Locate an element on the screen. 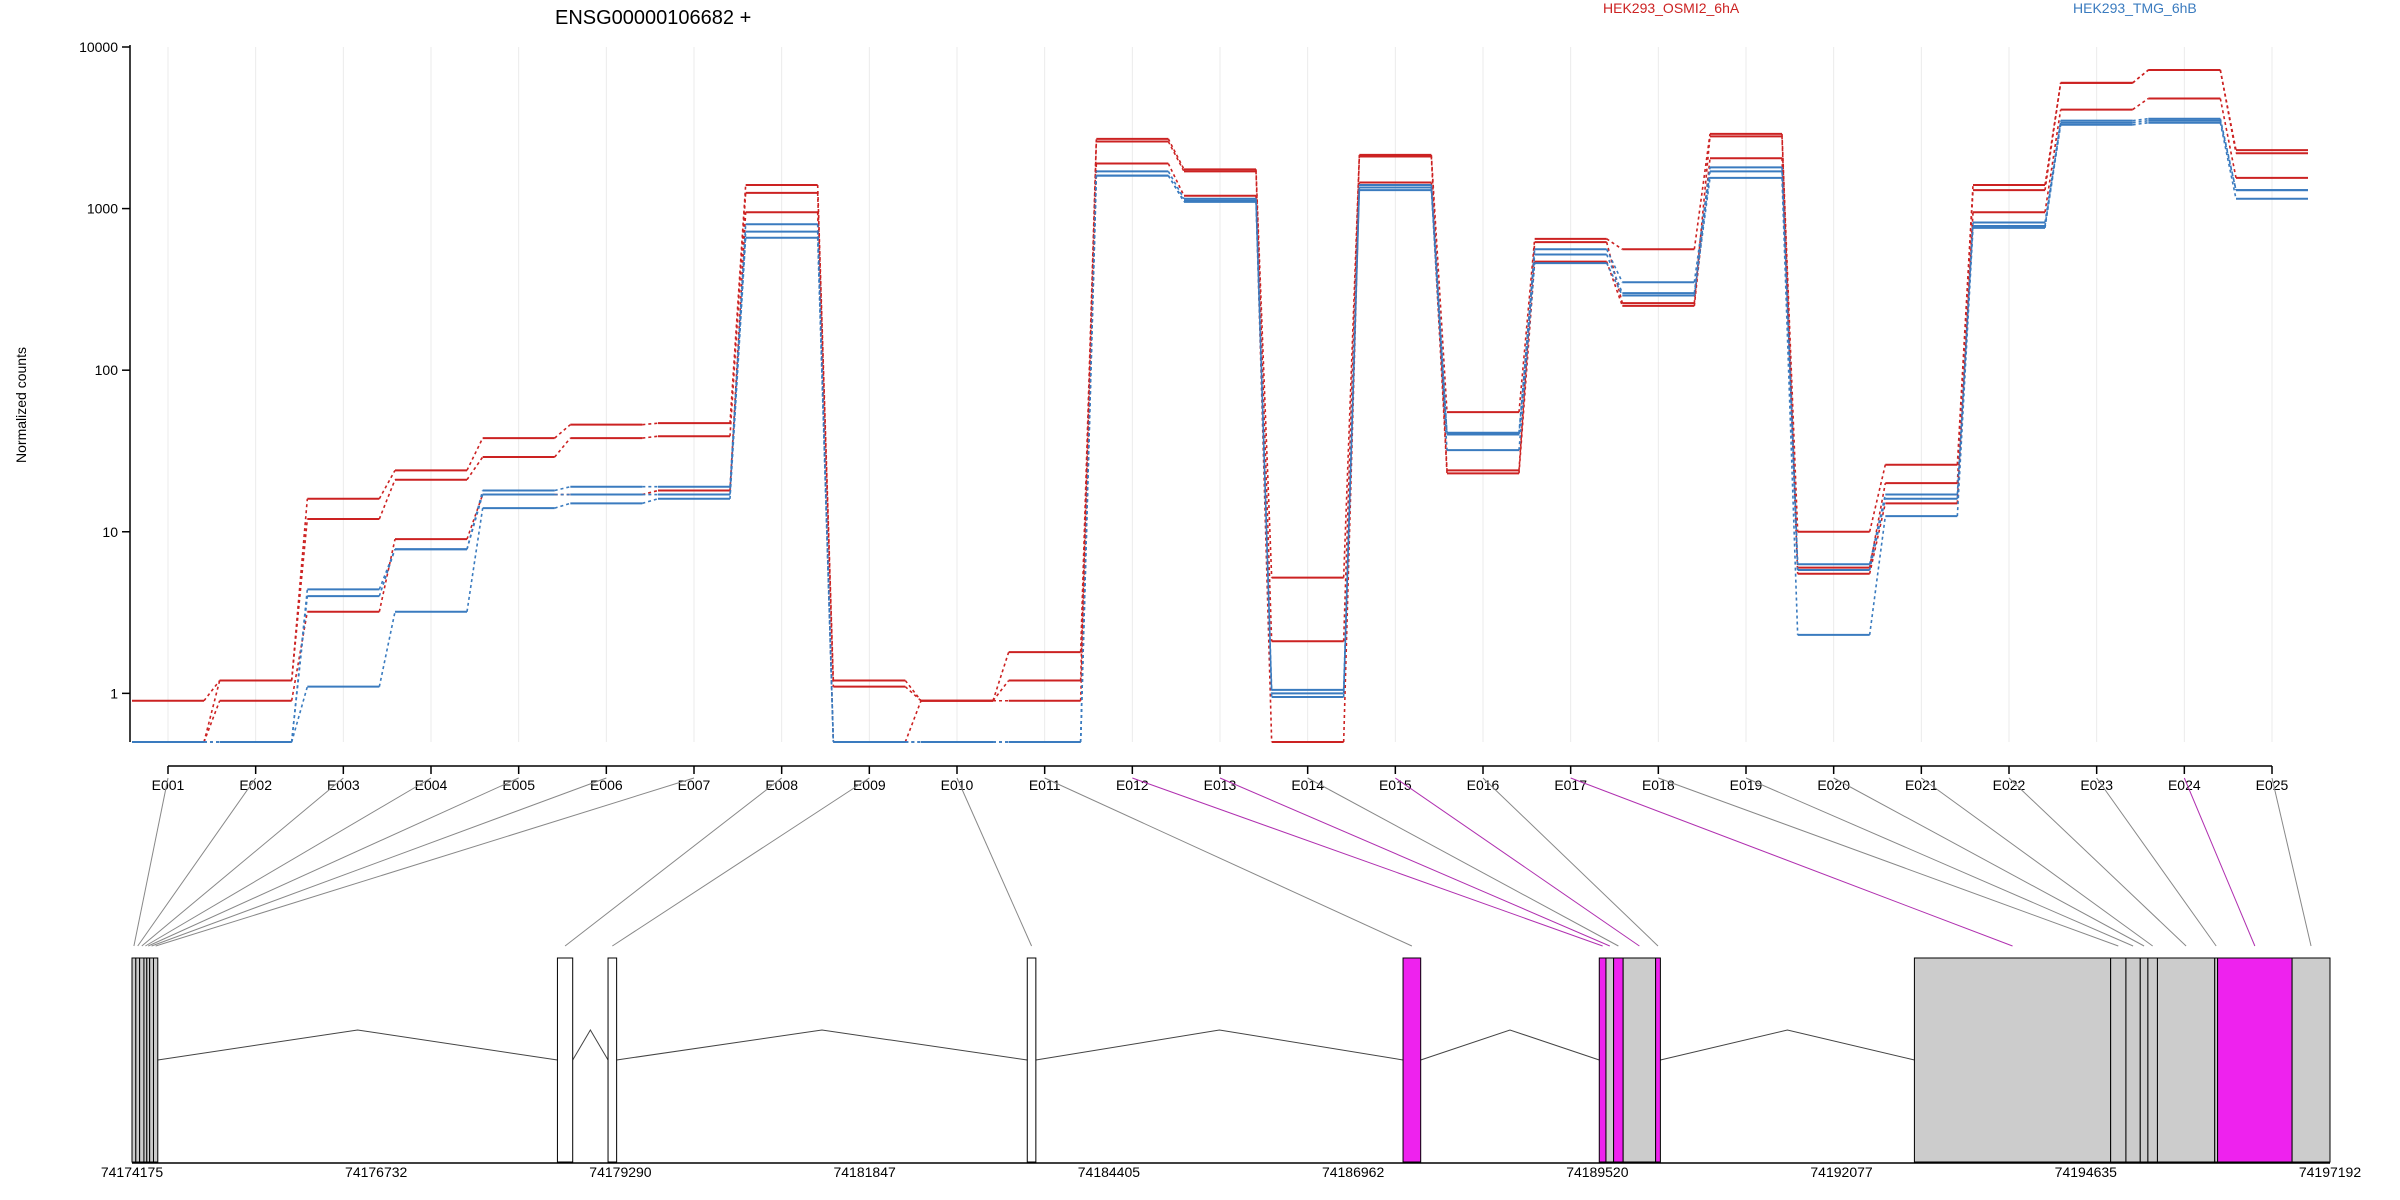 The image size is (2400, 1200). x-tick-label-e018: E018 is located at coordinates (1658, 785).